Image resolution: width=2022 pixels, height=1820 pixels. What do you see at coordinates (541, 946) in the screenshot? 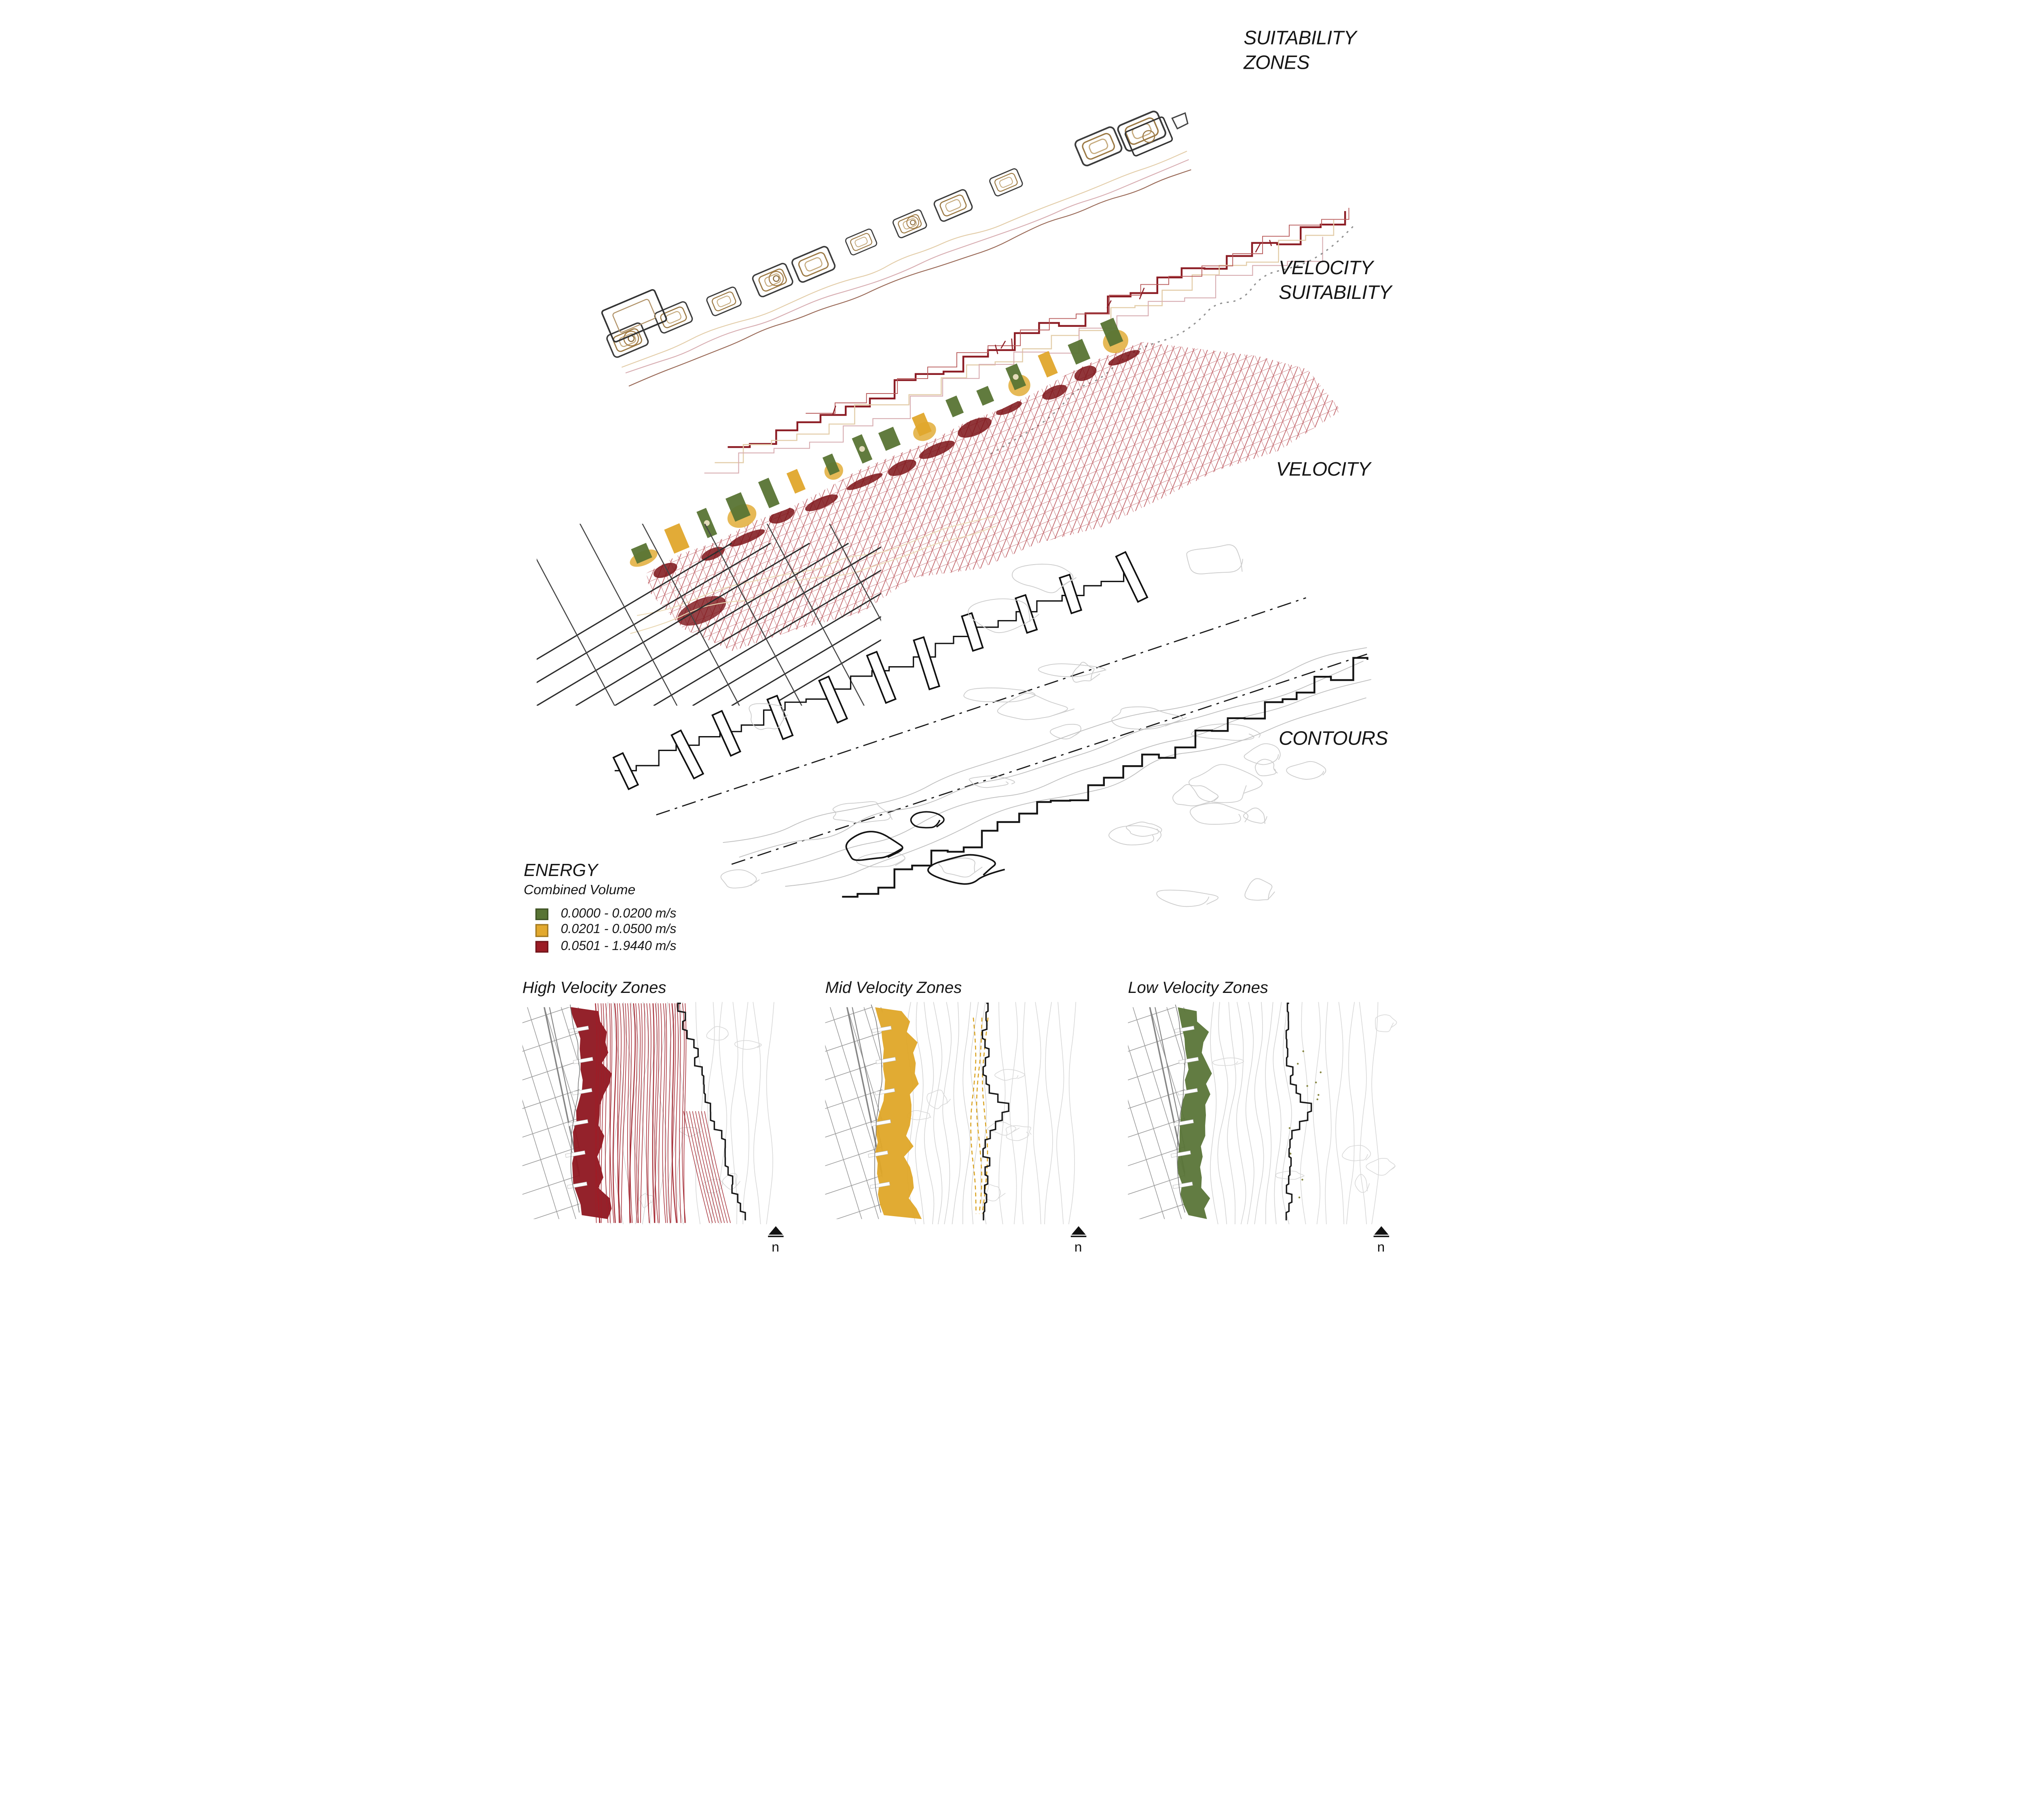
I see `legend-swatch-red` at bounding box center [541, 946].